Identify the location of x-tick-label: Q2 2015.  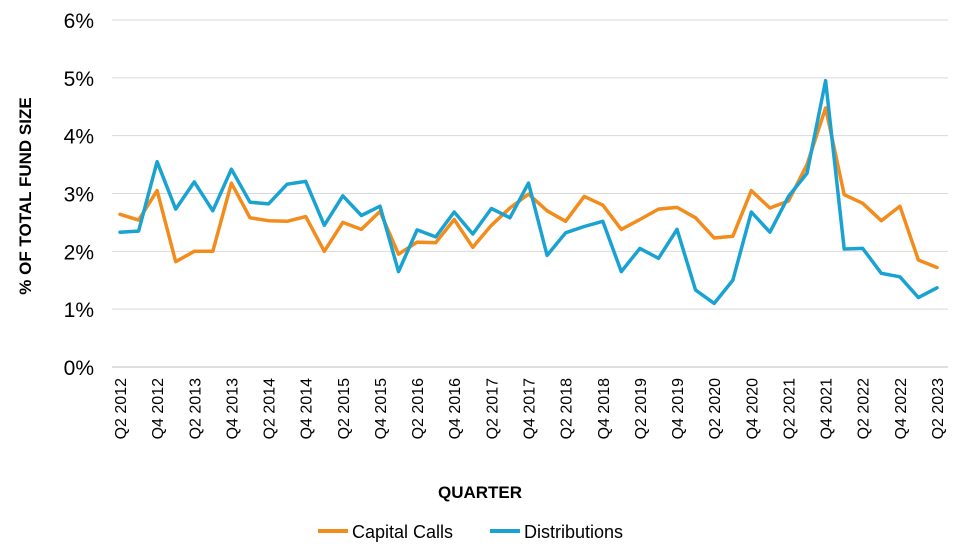
(344, 408).